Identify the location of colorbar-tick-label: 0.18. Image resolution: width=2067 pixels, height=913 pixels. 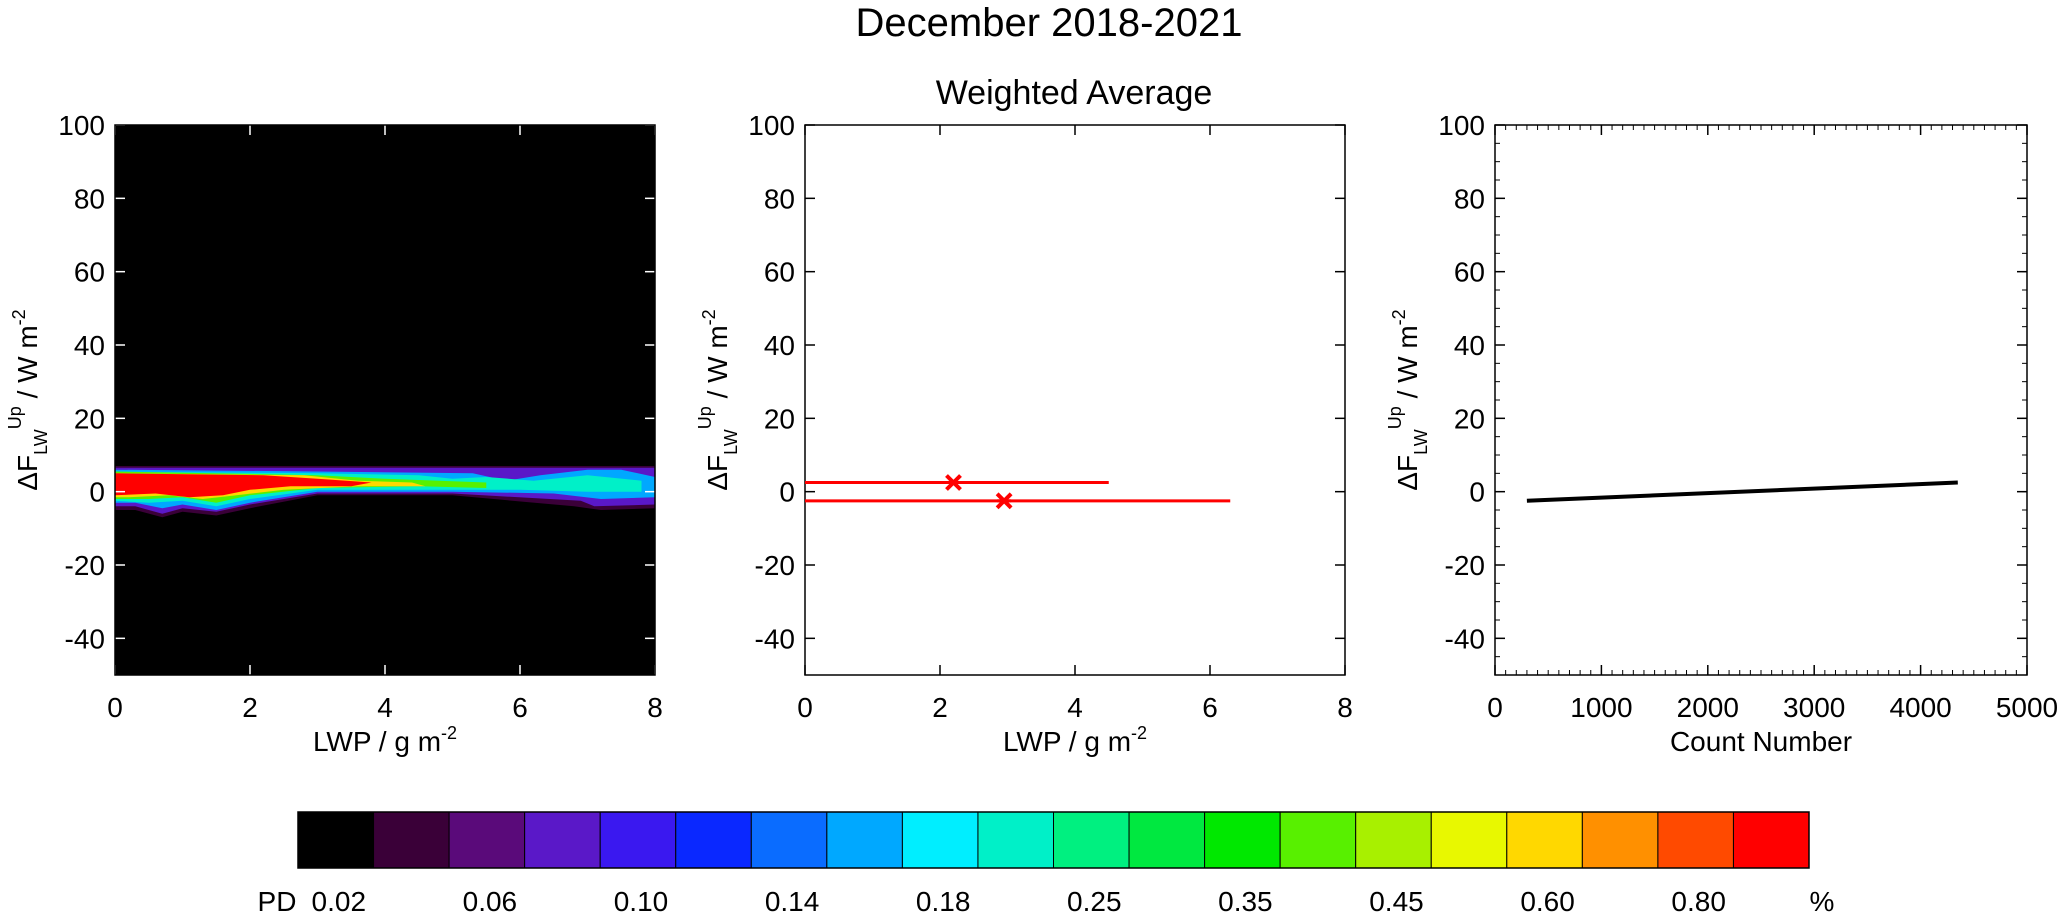
(943, 899).